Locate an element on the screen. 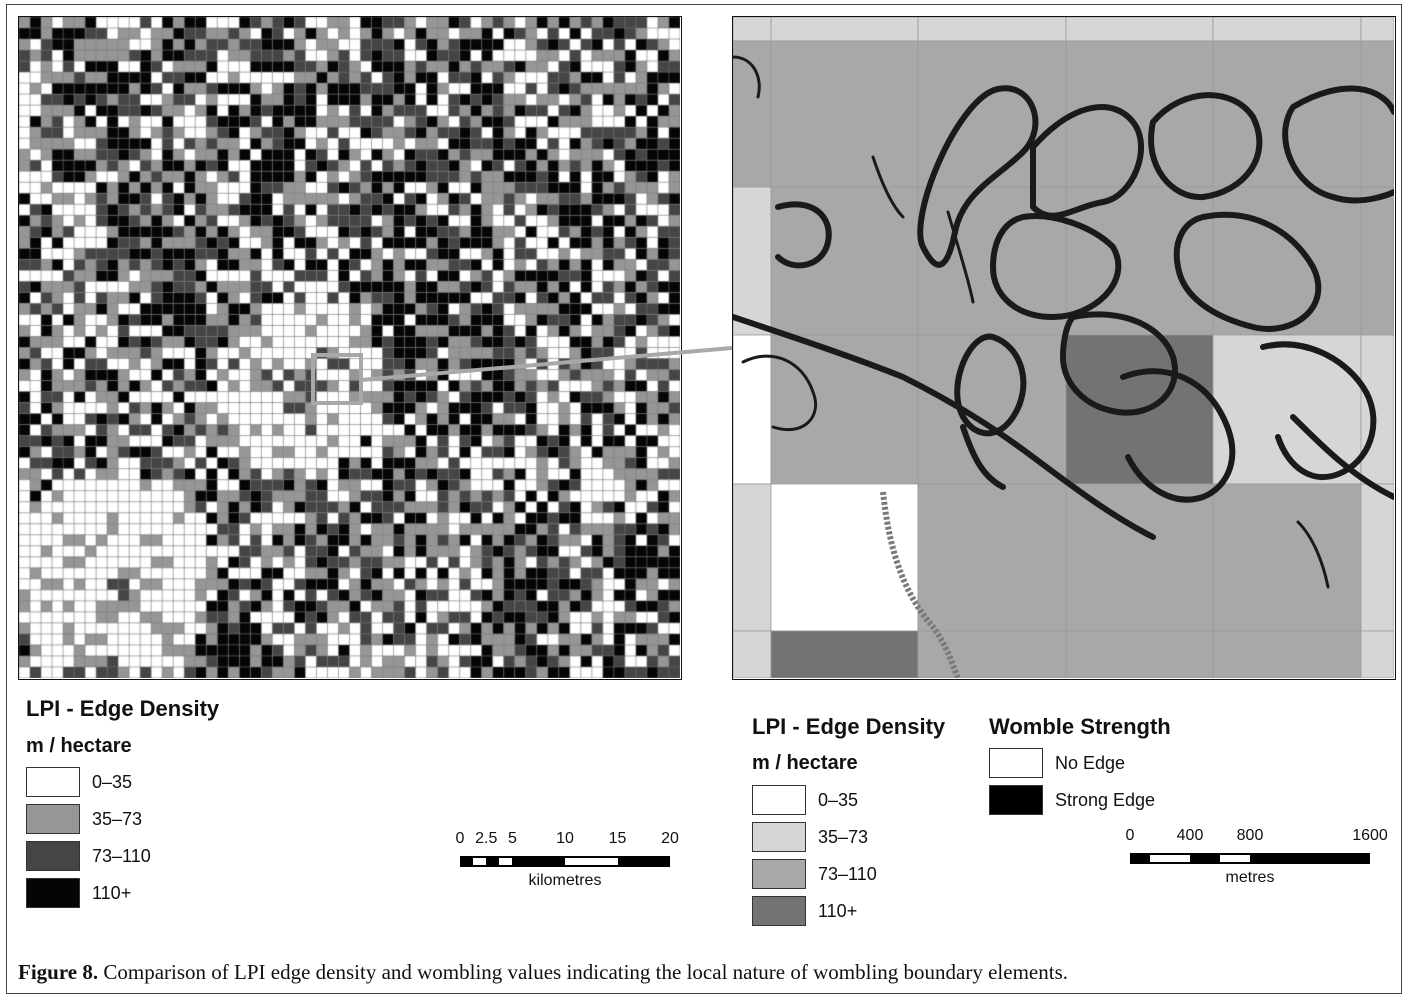  scale-unit-label: kilometres is located at coordinates (565, 880).